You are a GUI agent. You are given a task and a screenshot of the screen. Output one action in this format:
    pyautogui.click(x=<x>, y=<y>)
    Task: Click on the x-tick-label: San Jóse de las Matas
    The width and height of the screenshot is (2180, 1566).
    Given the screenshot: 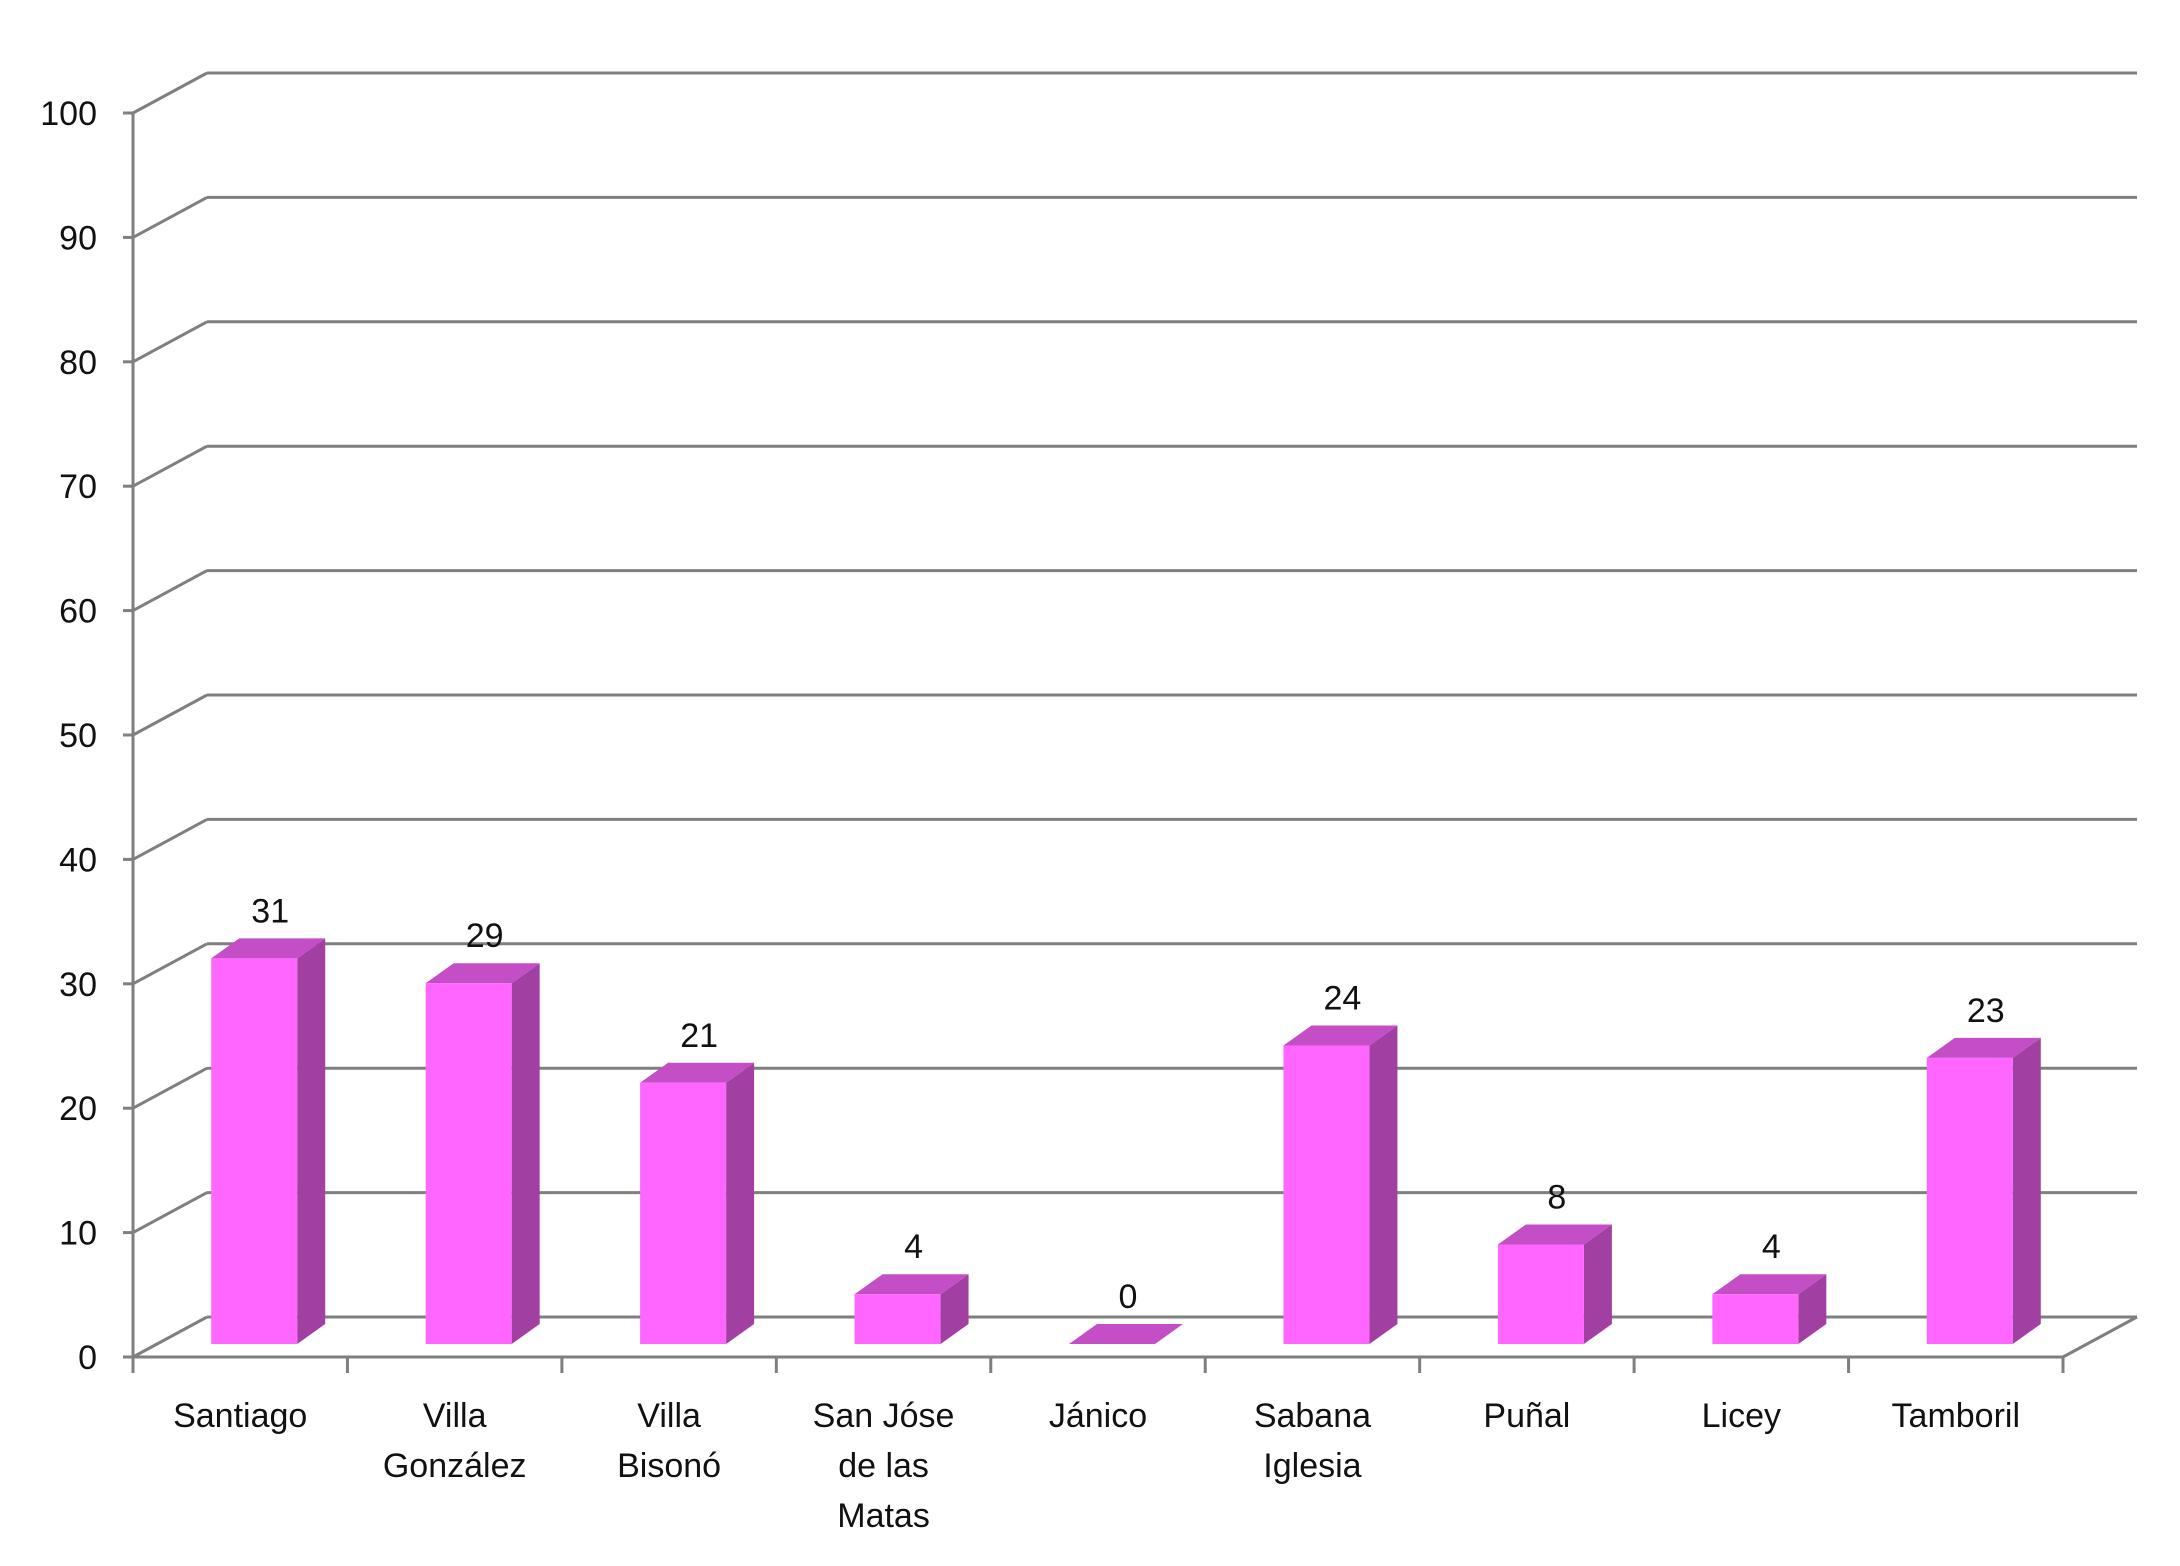 What is the action you would take?
    pyautogui.click(x=884, y=1466)
    